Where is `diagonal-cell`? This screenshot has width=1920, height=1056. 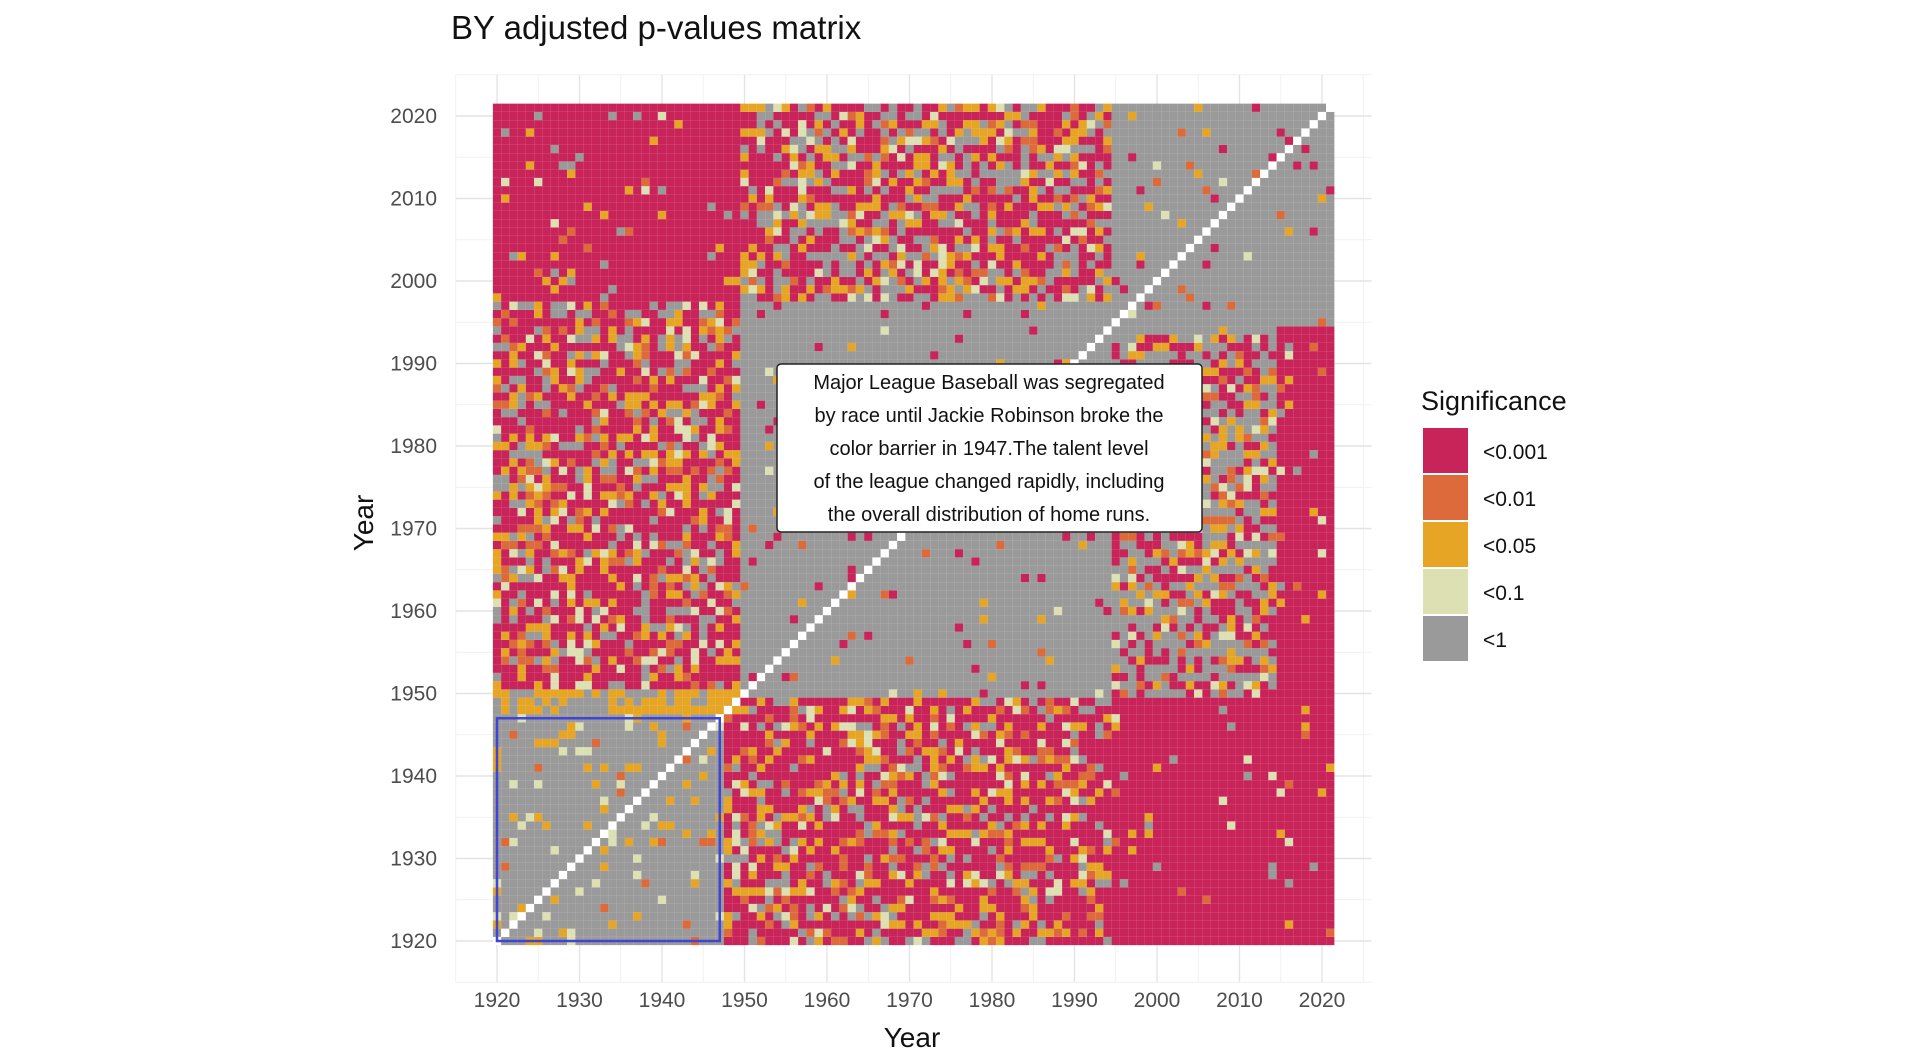 diagonal-cell is located at coordinates (868, 569).